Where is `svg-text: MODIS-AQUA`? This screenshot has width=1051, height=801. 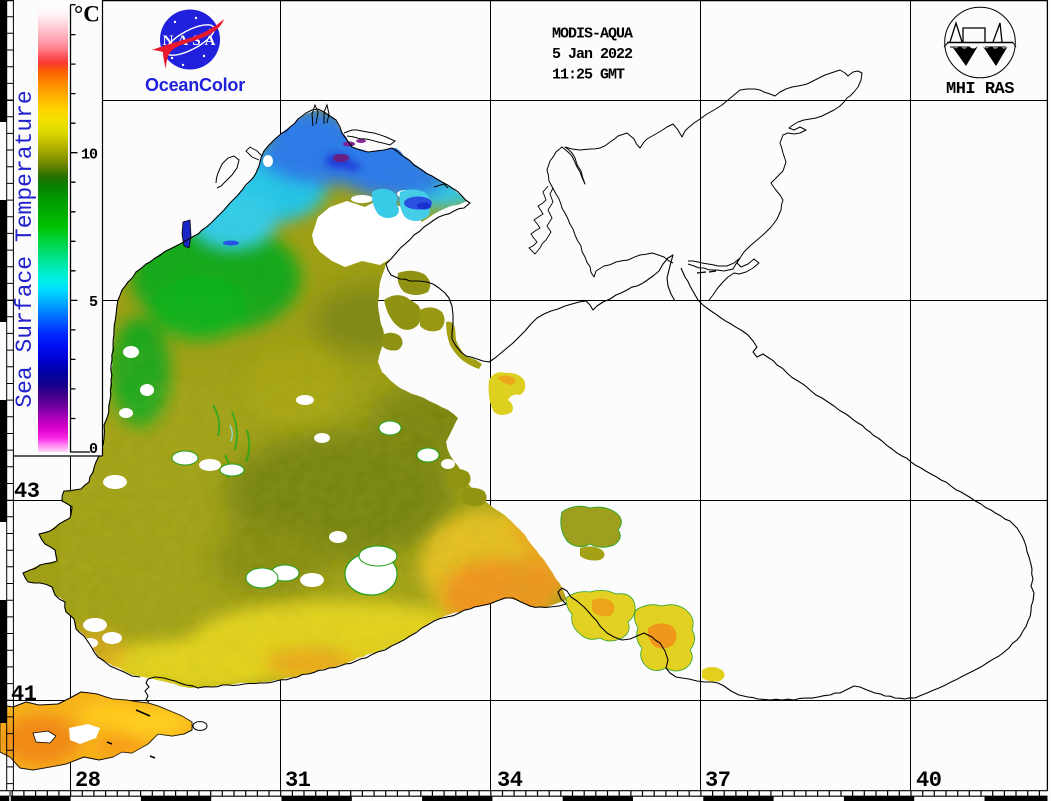 svg-text: MODIS-AQUA is located at coordinates (592, 34).